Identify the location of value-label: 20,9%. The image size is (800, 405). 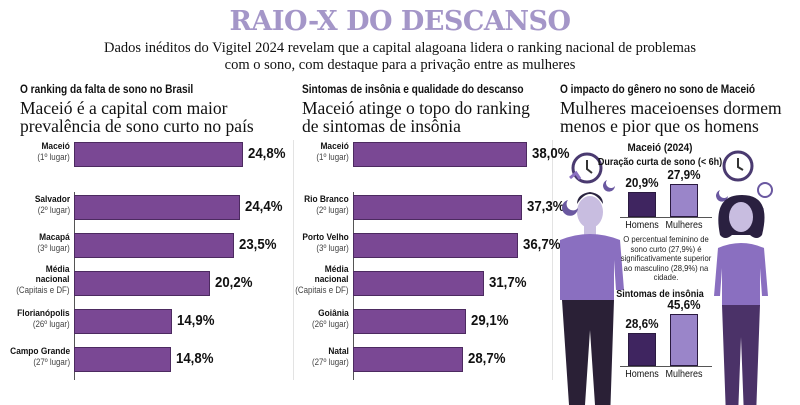
(642, 183).